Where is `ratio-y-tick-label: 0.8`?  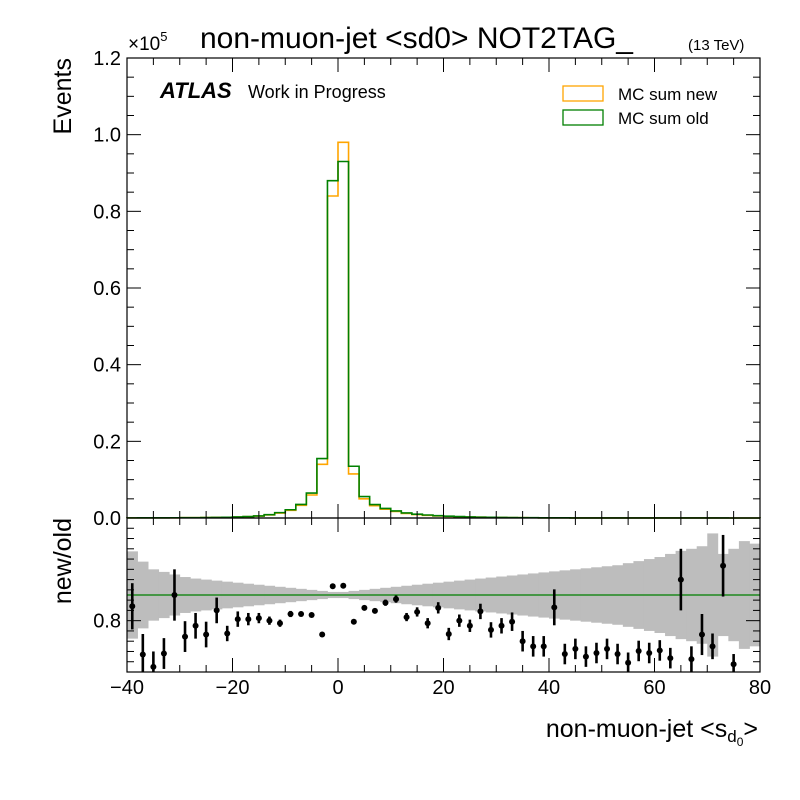 ratio-y-tick-label: 0.8 is located at coordinates (107, 622).